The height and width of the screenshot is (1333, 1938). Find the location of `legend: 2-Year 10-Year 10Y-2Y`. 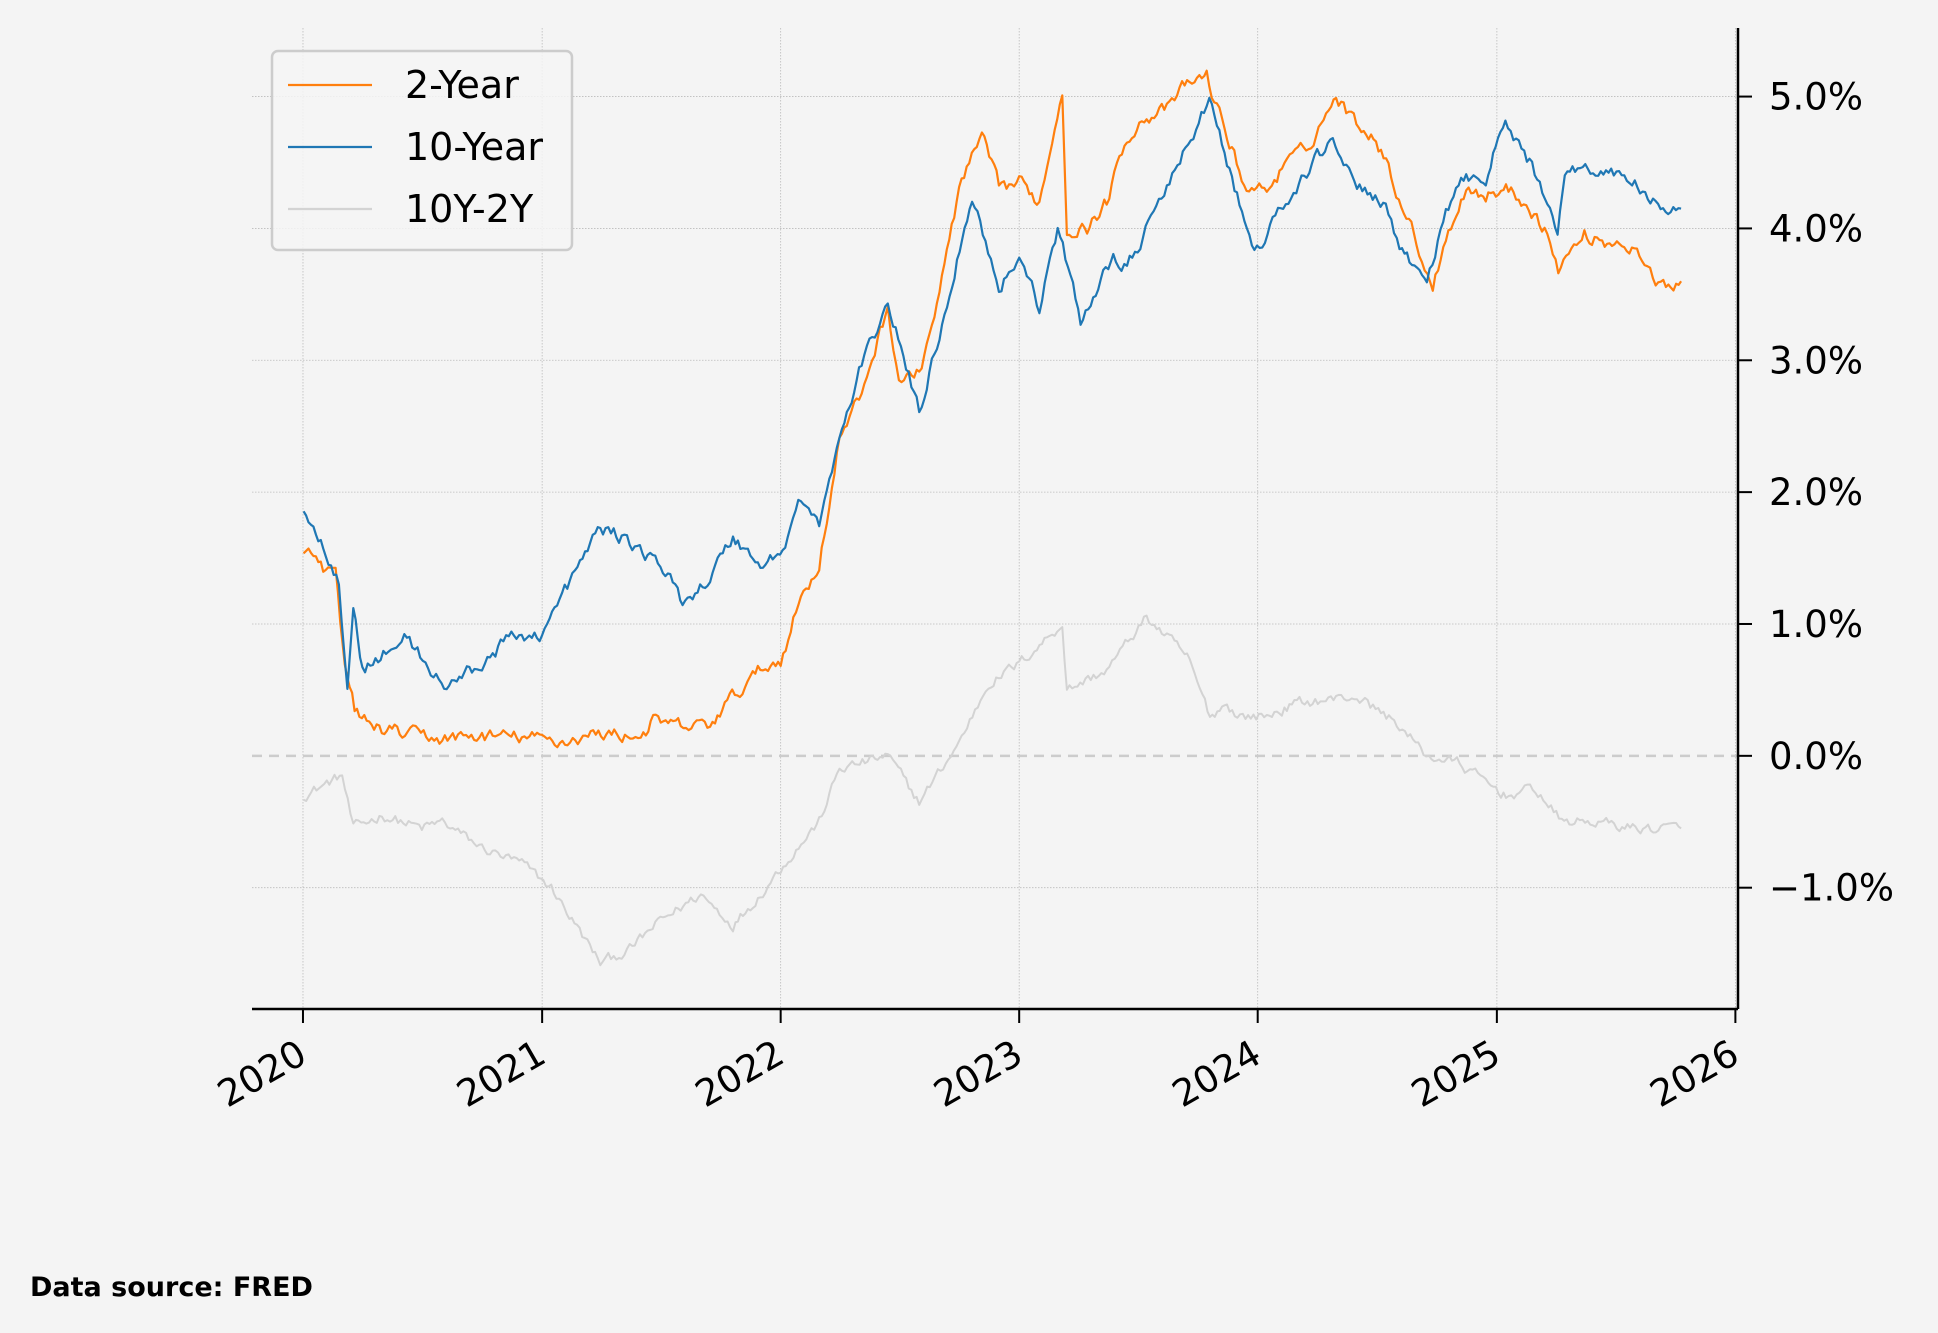

legend: 2-Year 10-Year 10Y-2Y is located at coordinates (422, 150).